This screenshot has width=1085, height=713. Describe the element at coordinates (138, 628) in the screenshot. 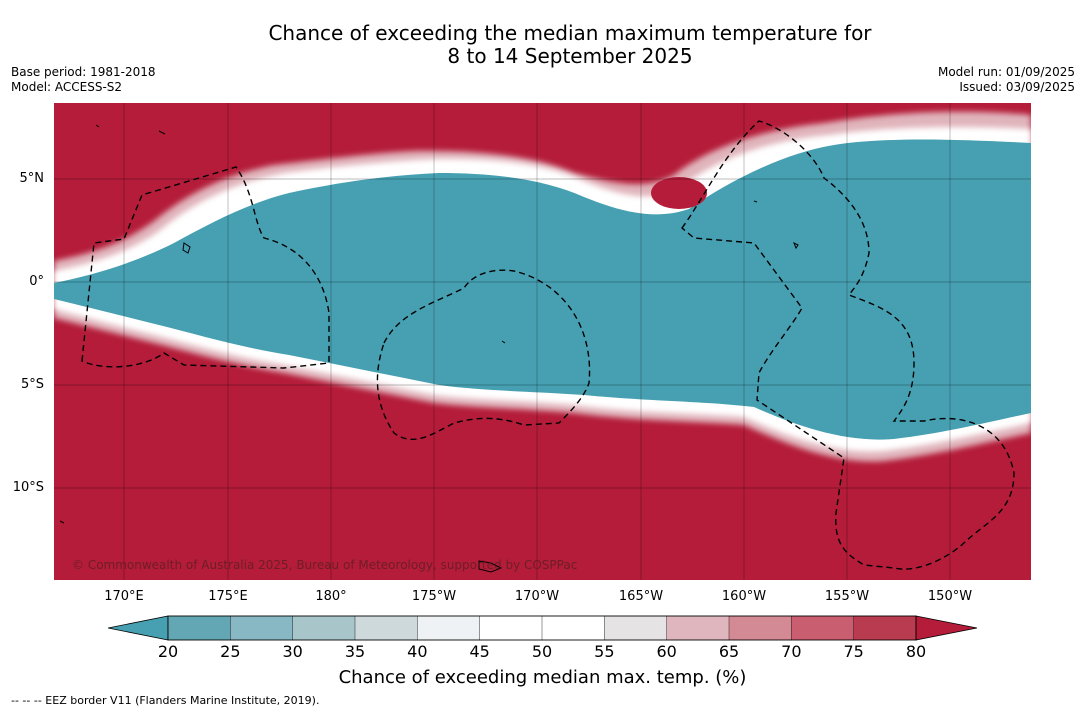

I see `colorbar-low-arrow` at that location.